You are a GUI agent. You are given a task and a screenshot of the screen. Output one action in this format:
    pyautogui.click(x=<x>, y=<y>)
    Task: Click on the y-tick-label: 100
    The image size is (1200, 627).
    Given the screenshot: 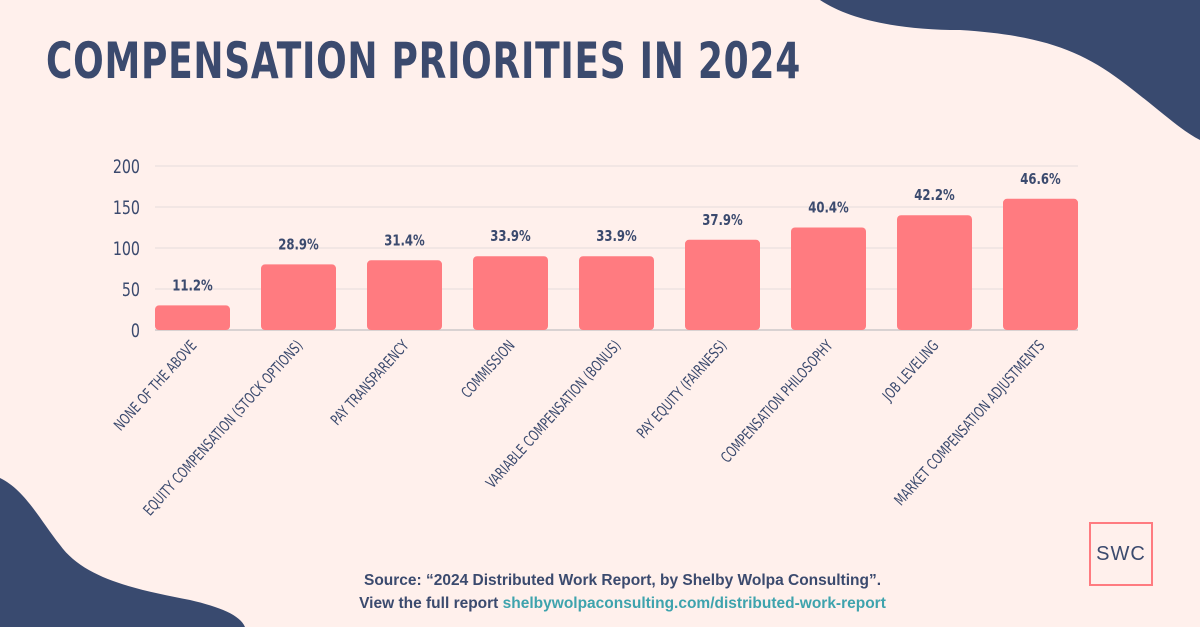 What is the action you would take?
    pyautogui.click(x=126, y=248)
    